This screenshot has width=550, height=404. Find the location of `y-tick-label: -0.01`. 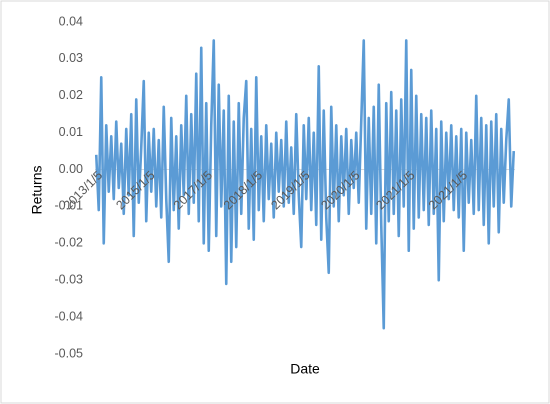

y-tick-label: -0.01 is located at coordinates (69, 206).